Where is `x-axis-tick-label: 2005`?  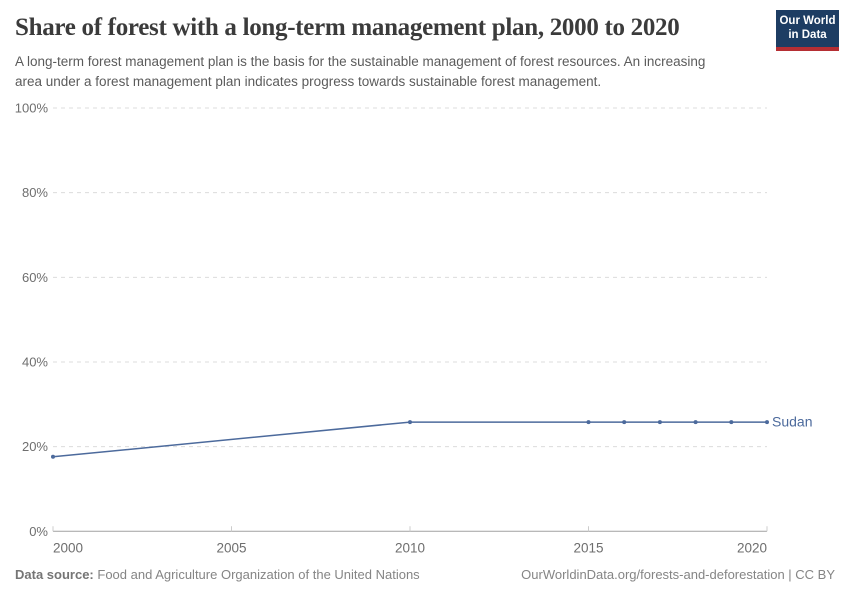
x-axis-tick-label: 2005 is located at coordinates (231, 548).